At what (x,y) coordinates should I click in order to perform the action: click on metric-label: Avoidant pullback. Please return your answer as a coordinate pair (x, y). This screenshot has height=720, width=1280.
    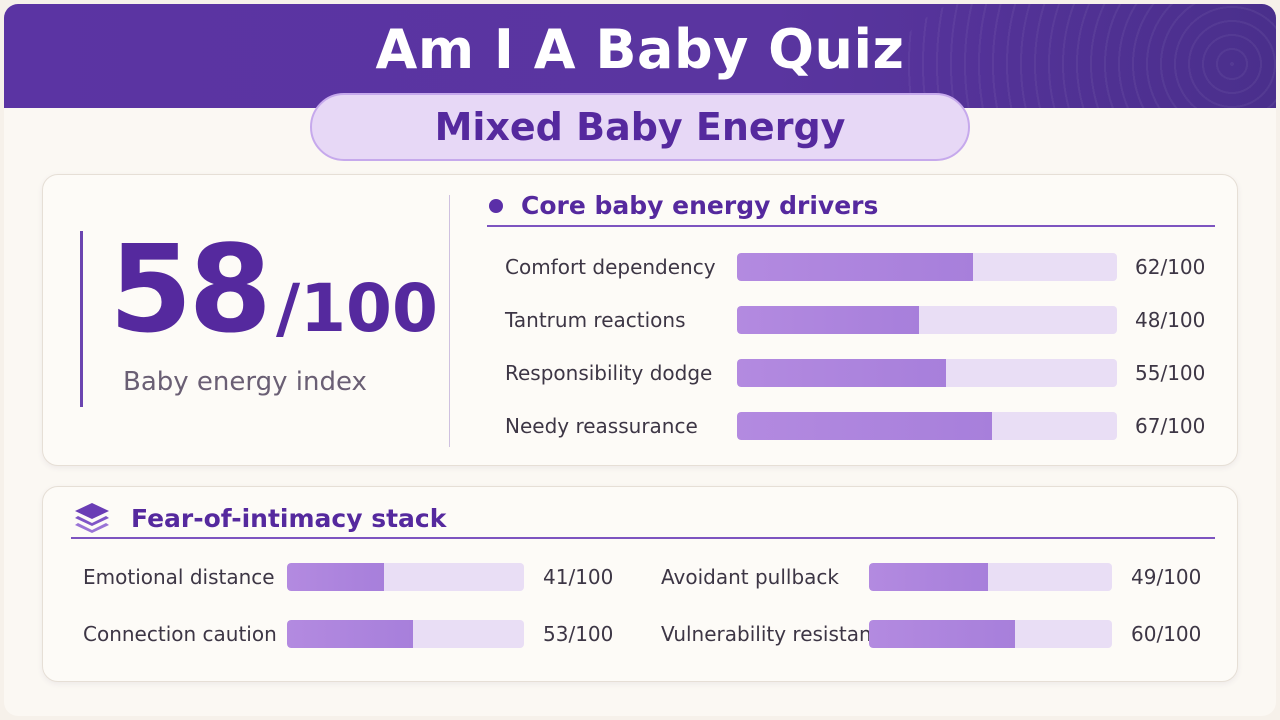
    Looking at the image, I should click on (750, 577).